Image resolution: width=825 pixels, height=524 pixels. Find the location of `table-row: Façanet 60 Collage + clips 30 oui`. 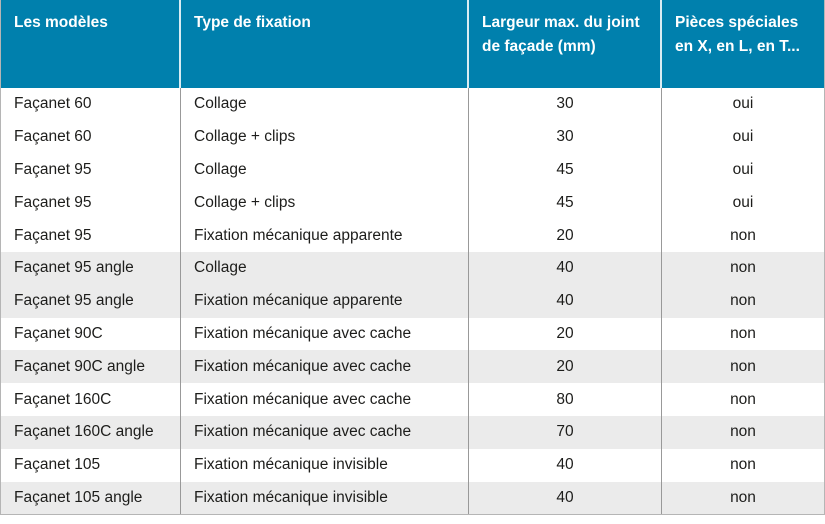

table-row: Façanet 60 Collage + clips 30 oui is located at coordinates (412, 137).